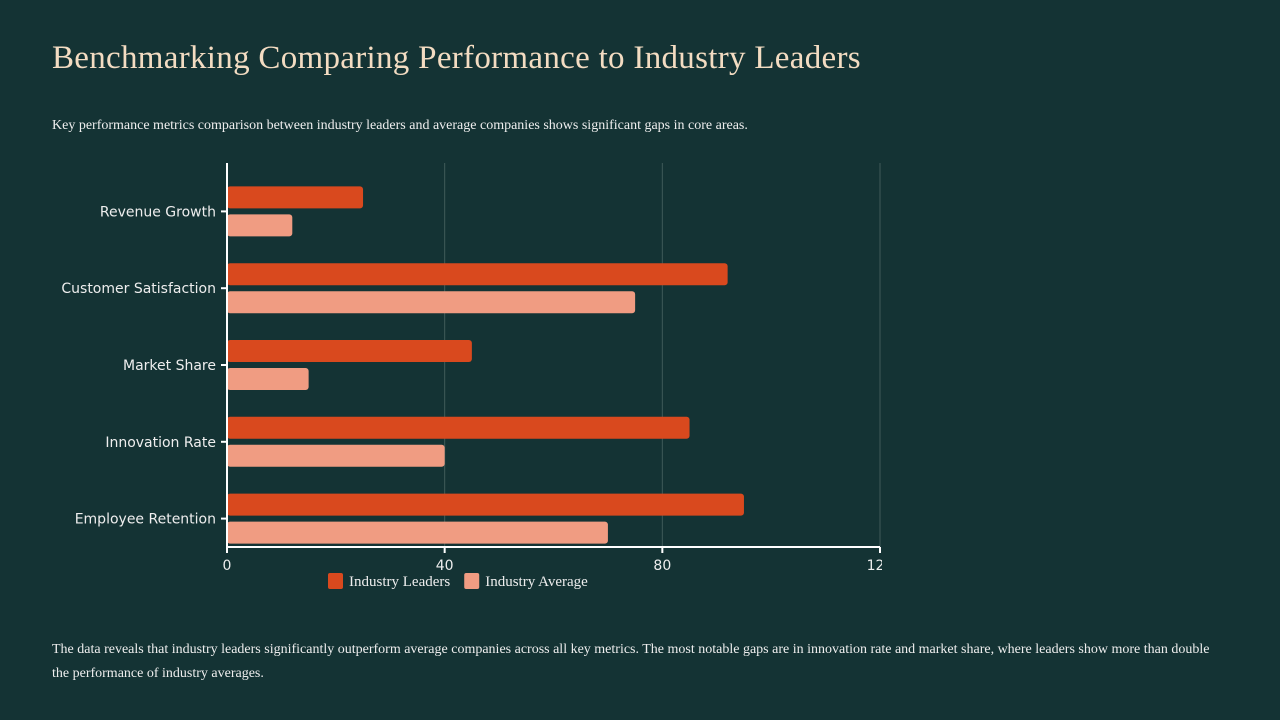 This screenshot has height=720, width=1280. What do you see at coordinates (169, 366) in the screenshot?
I see `category-label: Market Share` at bounding box center [169, 366].